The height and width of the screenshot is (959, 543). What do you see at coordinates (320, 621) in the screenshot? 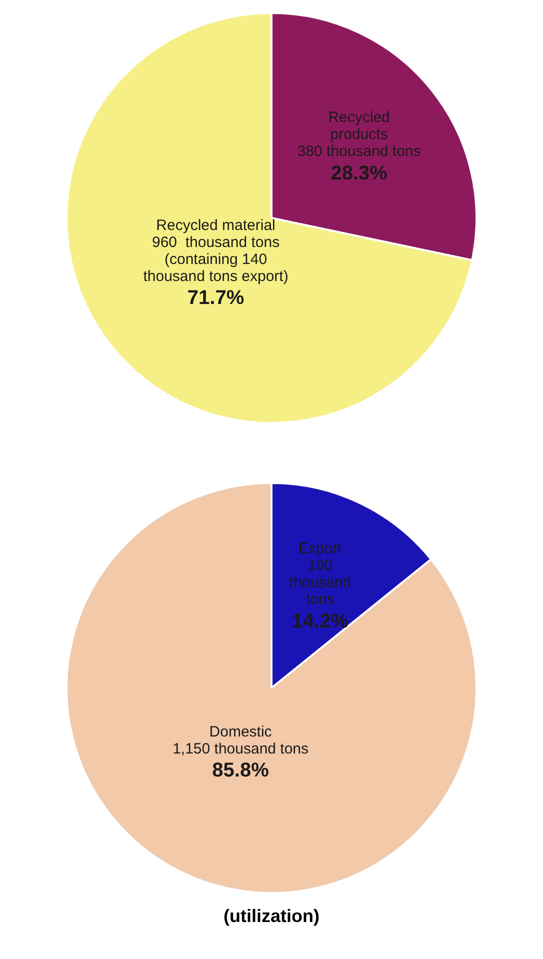
I see `data-label: 14.2%` at bounding box center [320, 621].